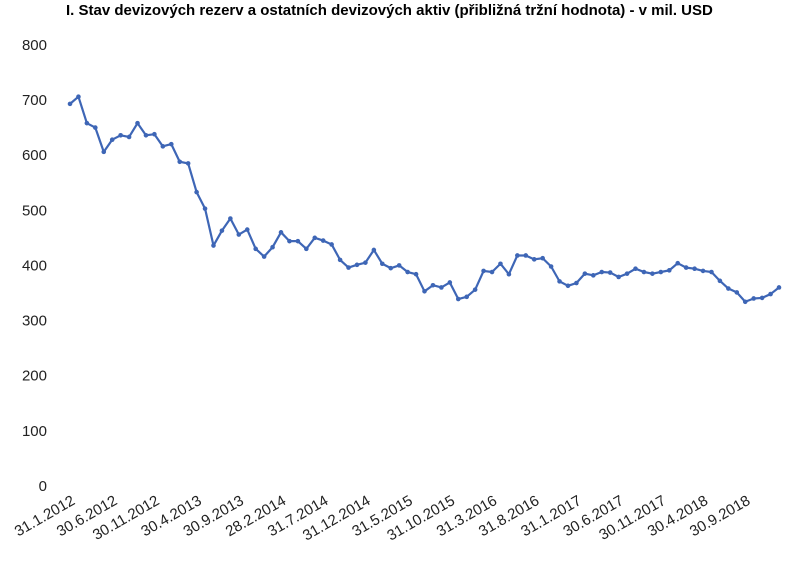 The image size is (800, 569). Describe the element at coordinates (34, 376) in the screenshot. I see `y-tick-label: 200` at that location.